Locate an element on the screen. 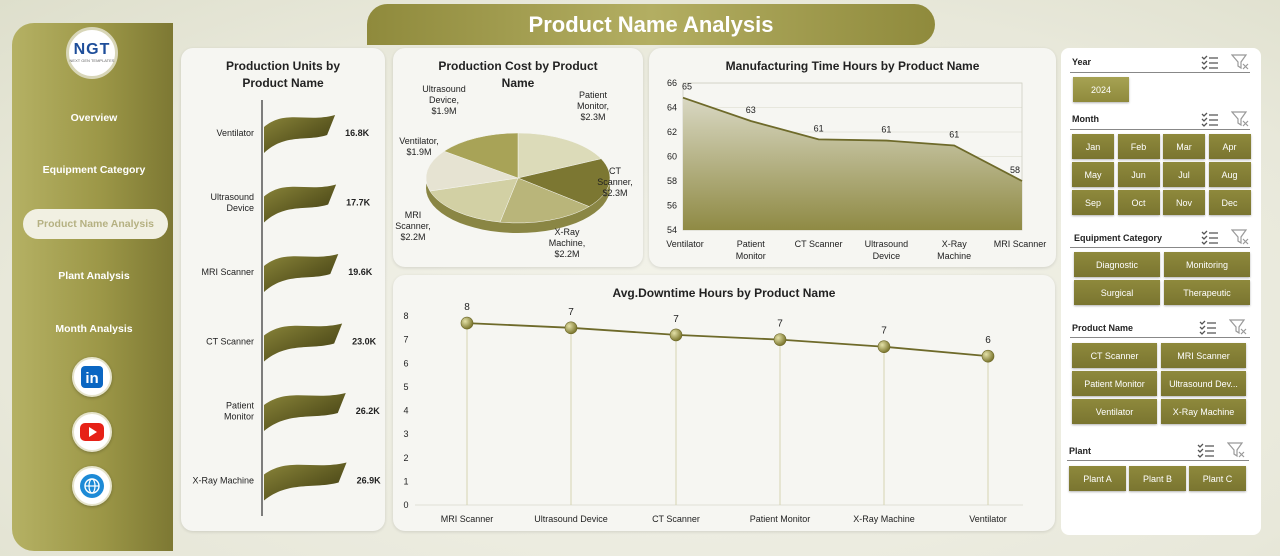 The width and height of the screenshot is (1280, 556). slicer-product-ct-scanner: CT Scanner is located at coordinates (1114, 355).